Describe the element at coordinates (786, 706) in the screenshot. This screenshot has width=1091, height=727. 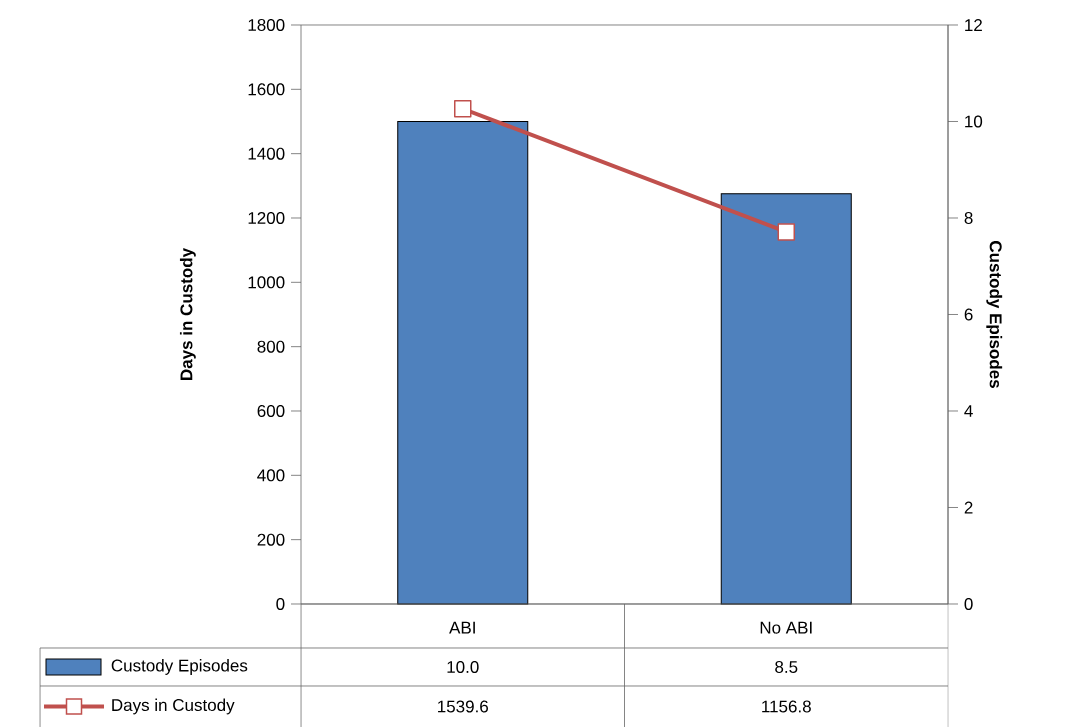
I see `data-label: 1156.8` at that location.